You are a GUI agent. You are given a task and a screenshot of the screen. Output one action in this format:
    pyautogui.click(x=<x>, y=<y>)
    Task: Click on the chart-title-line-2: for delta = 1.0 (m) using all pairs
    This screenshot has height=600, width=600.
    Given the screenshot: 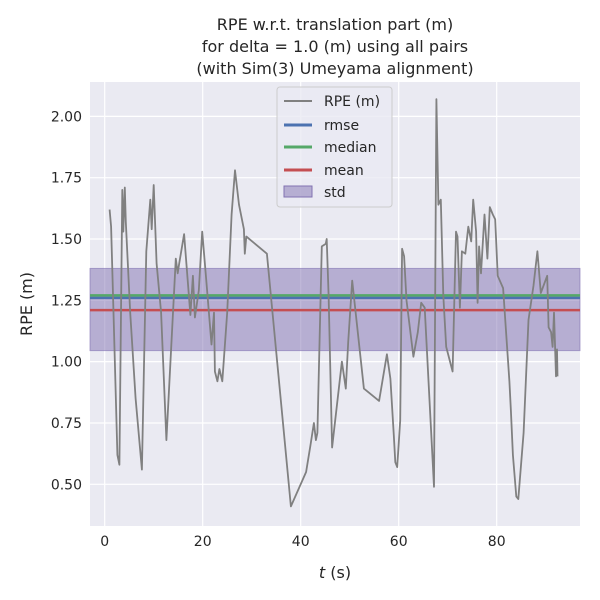 What is the action you would take?
    pyautogui.click(x=335, y=46)
    